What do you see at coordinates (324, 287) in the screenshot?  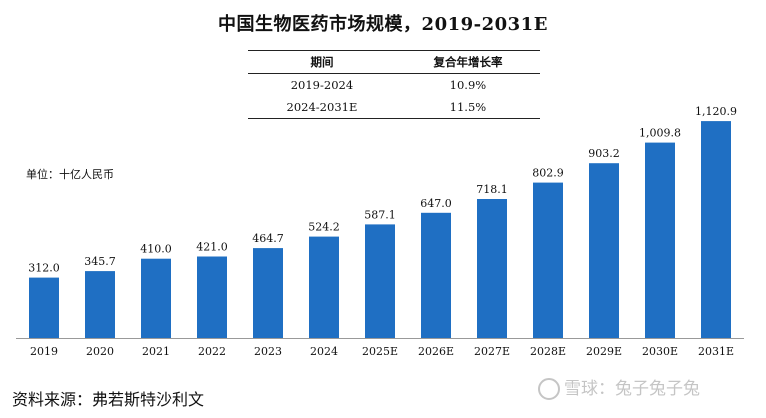 I see `bar-2024` at bounding box center [324, 287].